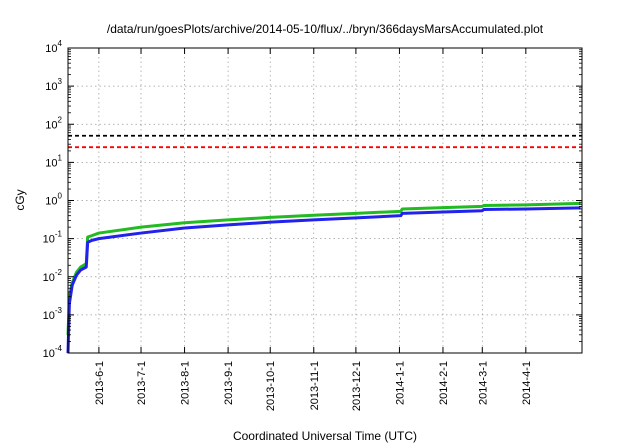 Image resolution: width=640 pixels, height=448 pixels. I want to click on x-tick-label: 2013-10-1, so click(271, 386).